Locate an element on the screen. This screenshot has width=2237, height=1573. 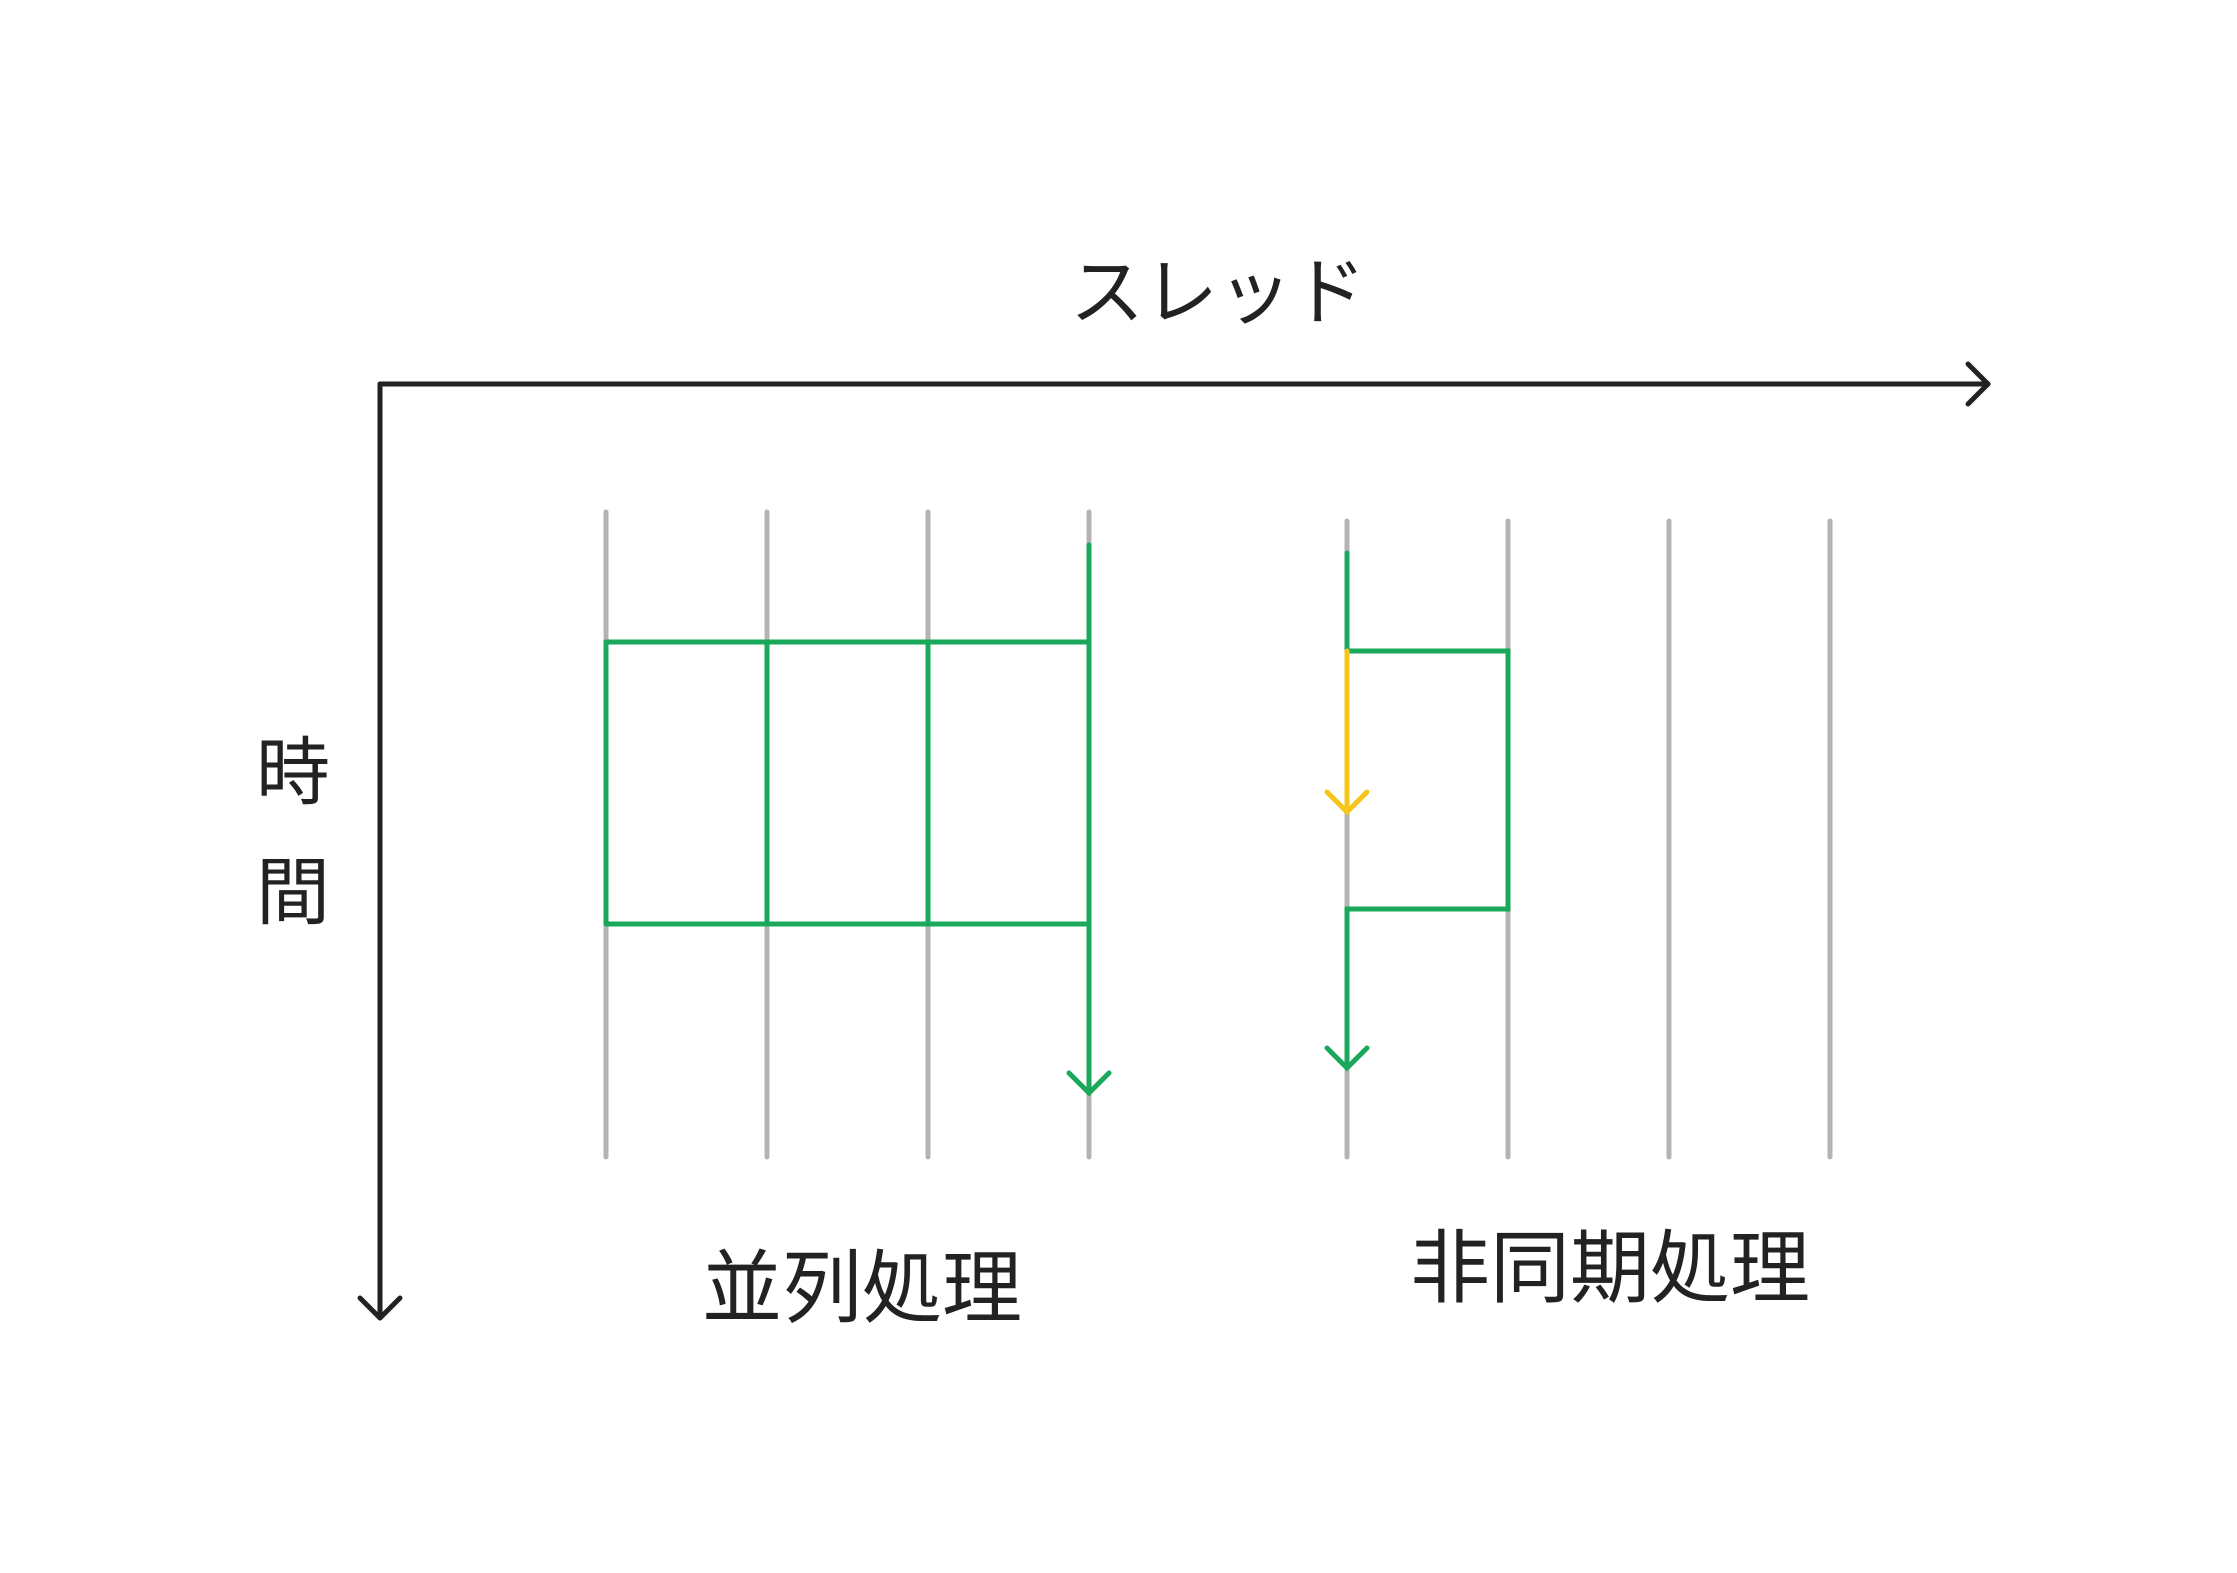
parallel-main-arrowhead is located at coordinates (1089, 1083).